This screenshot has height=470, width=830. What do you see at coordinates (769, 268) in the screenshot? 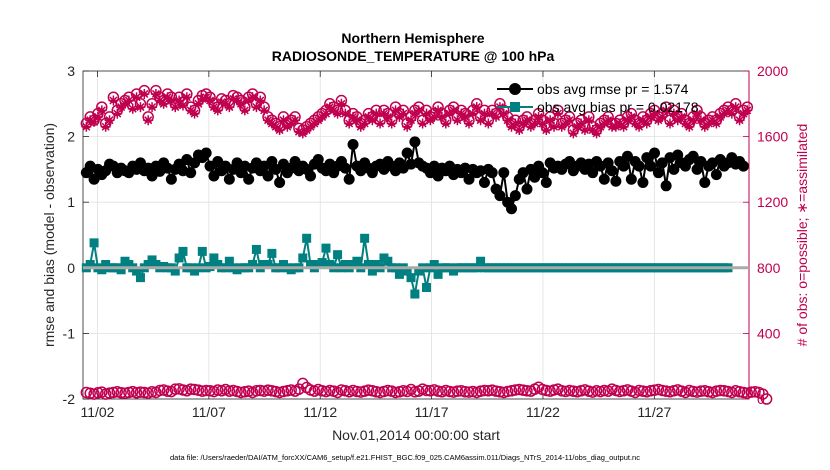
I see `y-tick-label-right: 800` at bounding box center [769, 268].